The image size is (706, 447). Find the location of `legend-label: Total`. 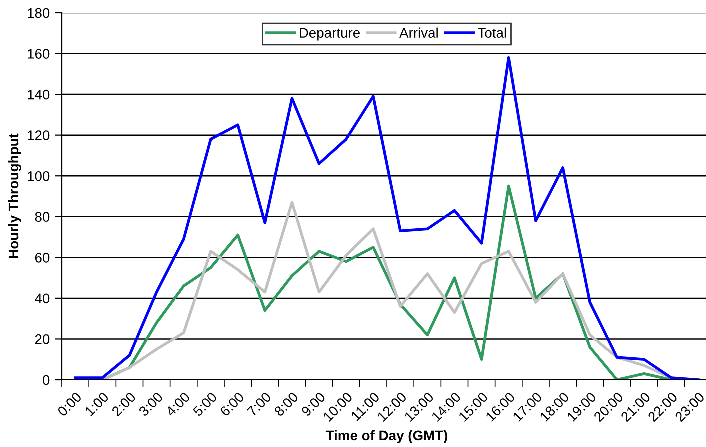

legend-label: Total is located at coordinates (492, 33).